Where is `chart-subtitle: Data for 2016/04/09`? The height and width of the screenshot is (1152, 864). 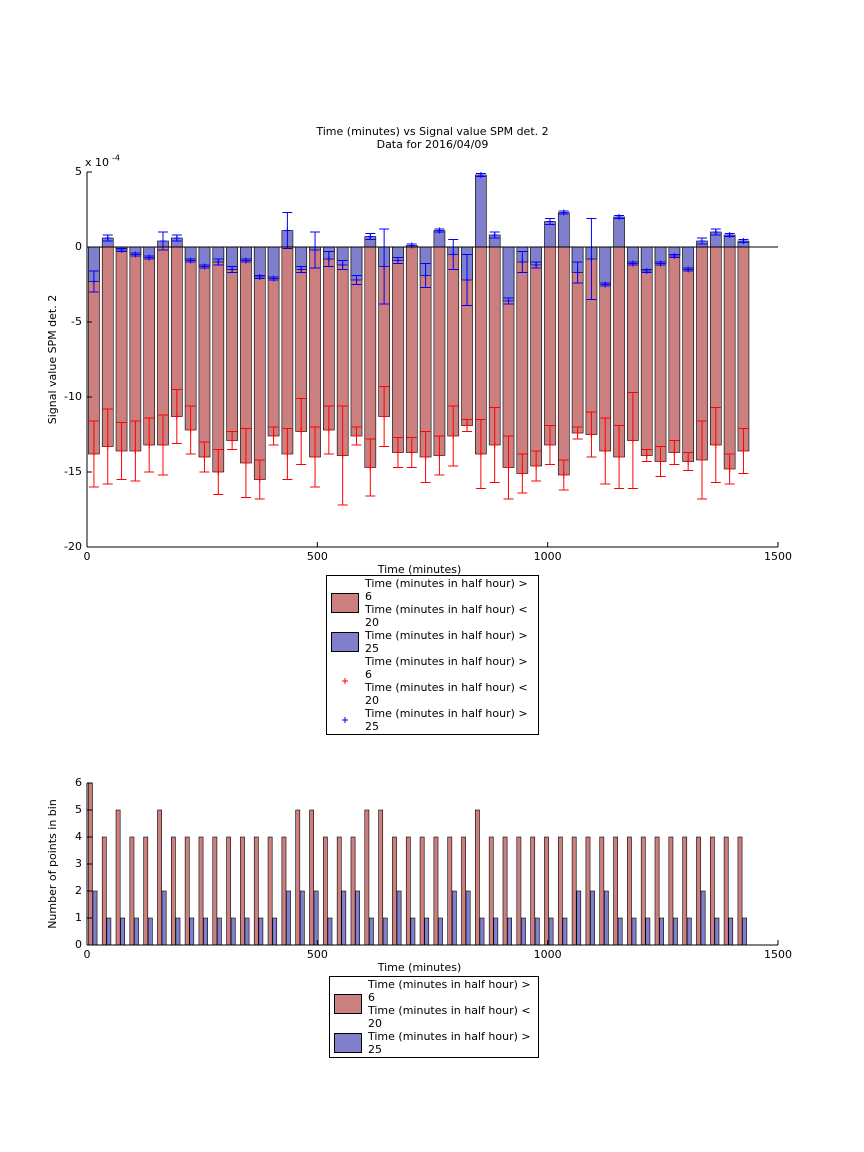
chart-subtitle: Data for 2016/04/09 is located at coordinates (433, 144).